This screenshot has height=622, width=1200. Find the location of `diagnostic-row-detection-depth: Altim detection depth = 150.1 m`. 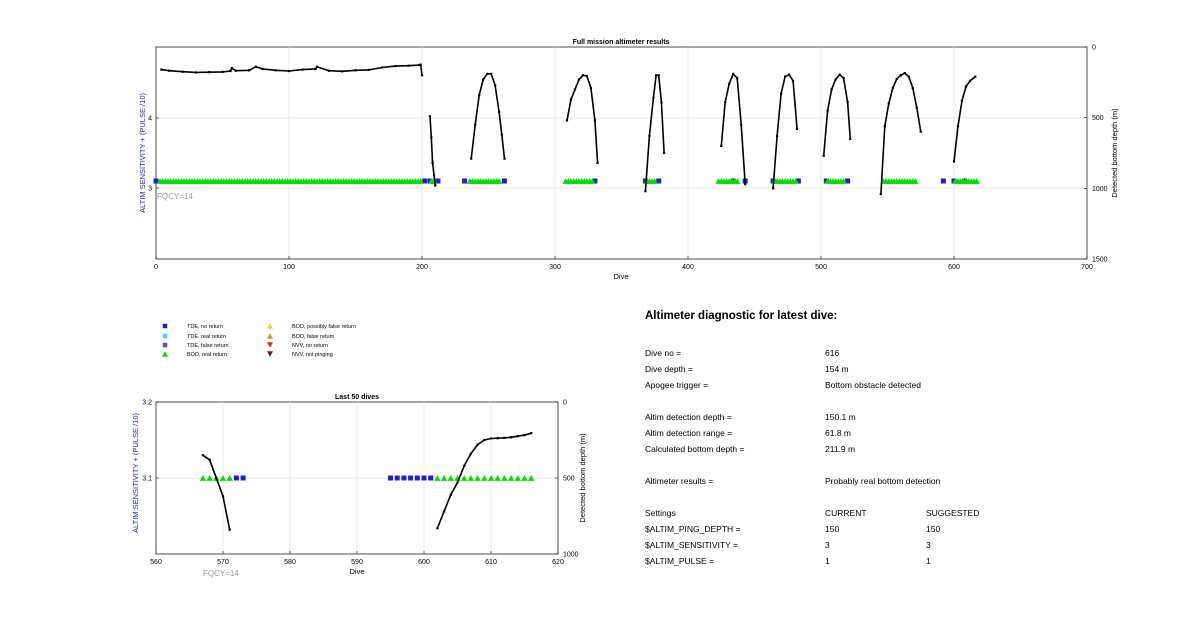

diagnostic-row-detection-depth: Altim detection depth = 150.1 m is located at coordinates (905, 418).